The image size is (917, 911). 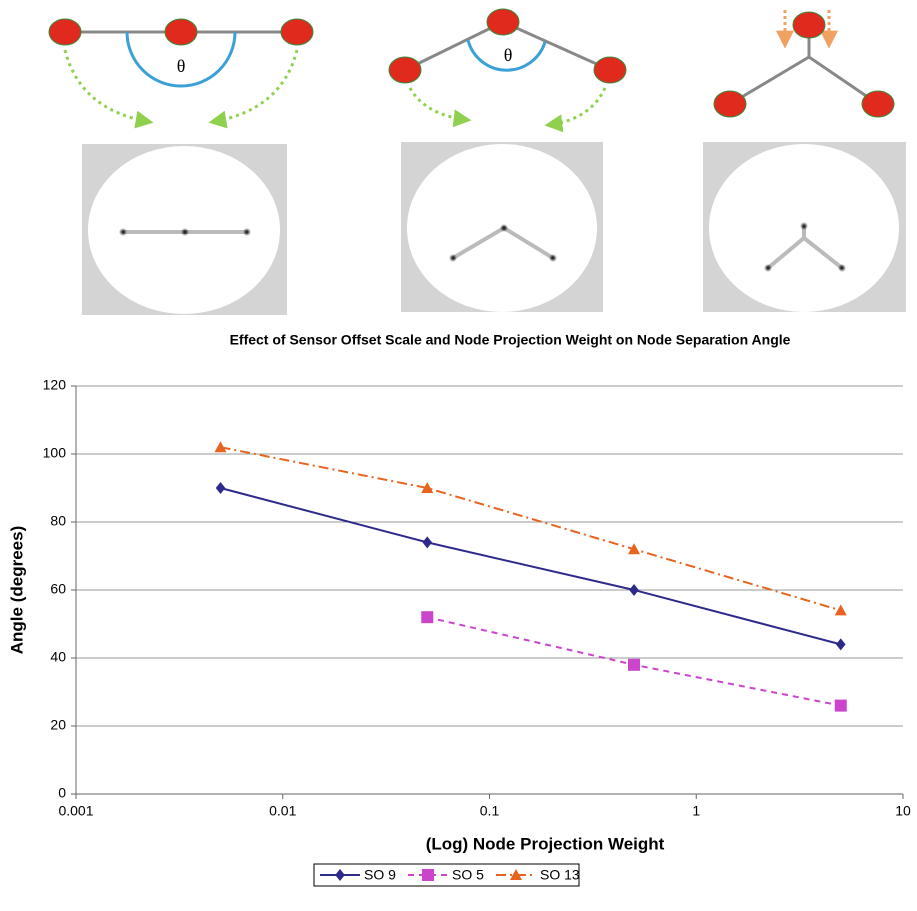 I want to click on x-tick-label: 0.001, so click(x=75, y=811).